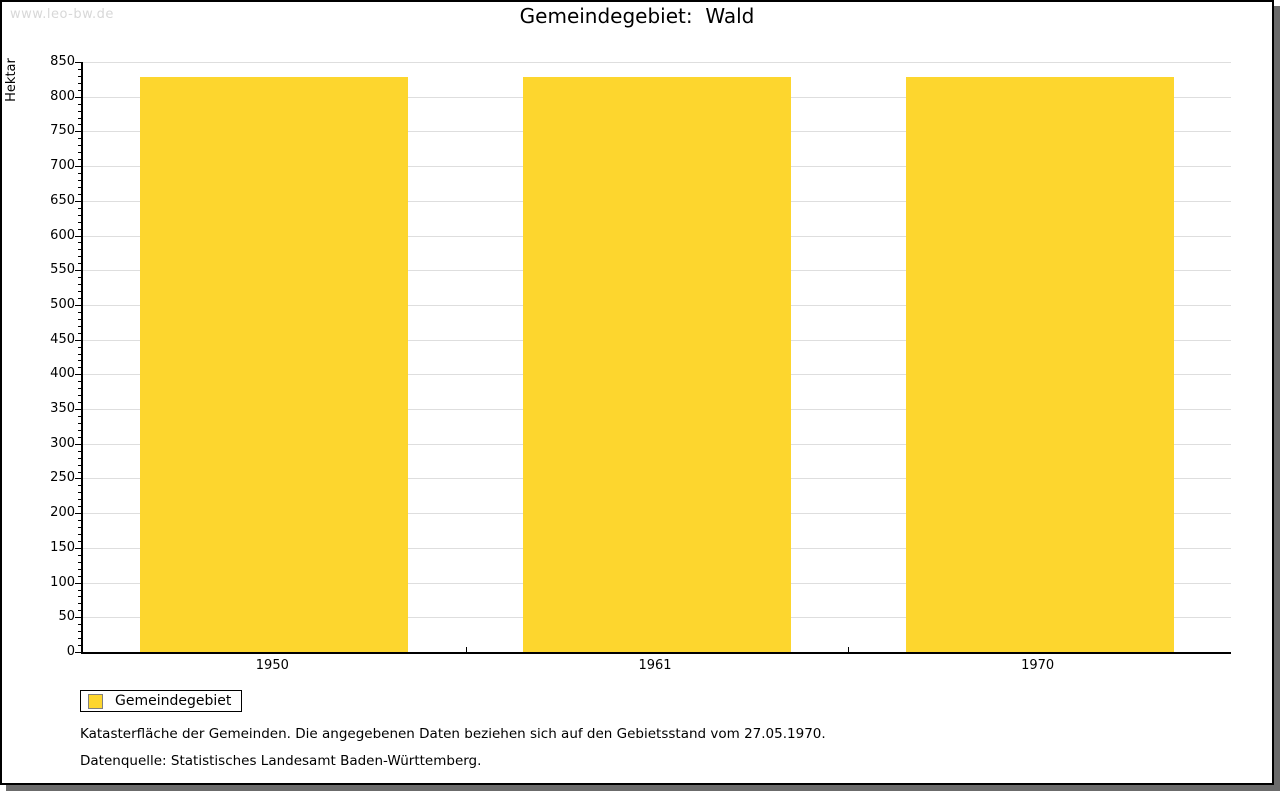 The image size is (1280, 791). What do you see at coordinates (1038, 665) in the screenshot?
I see `x-category-label: 1970` at bounding box center [1038, 665].